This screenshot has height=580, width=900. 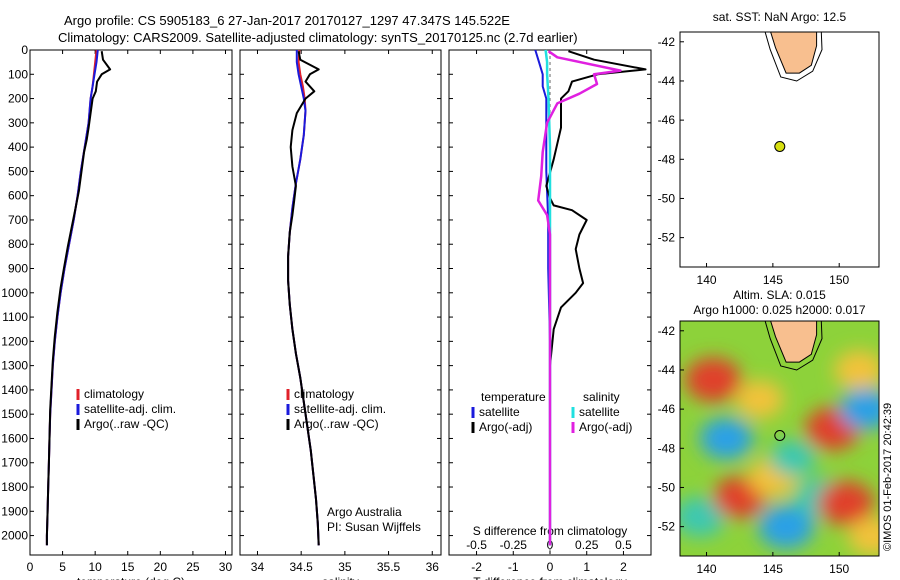 What do you see at coordinates (780, 147) in the screenshot?
I see `sst_map-float-position-marker` at bounding box center [780, 147].